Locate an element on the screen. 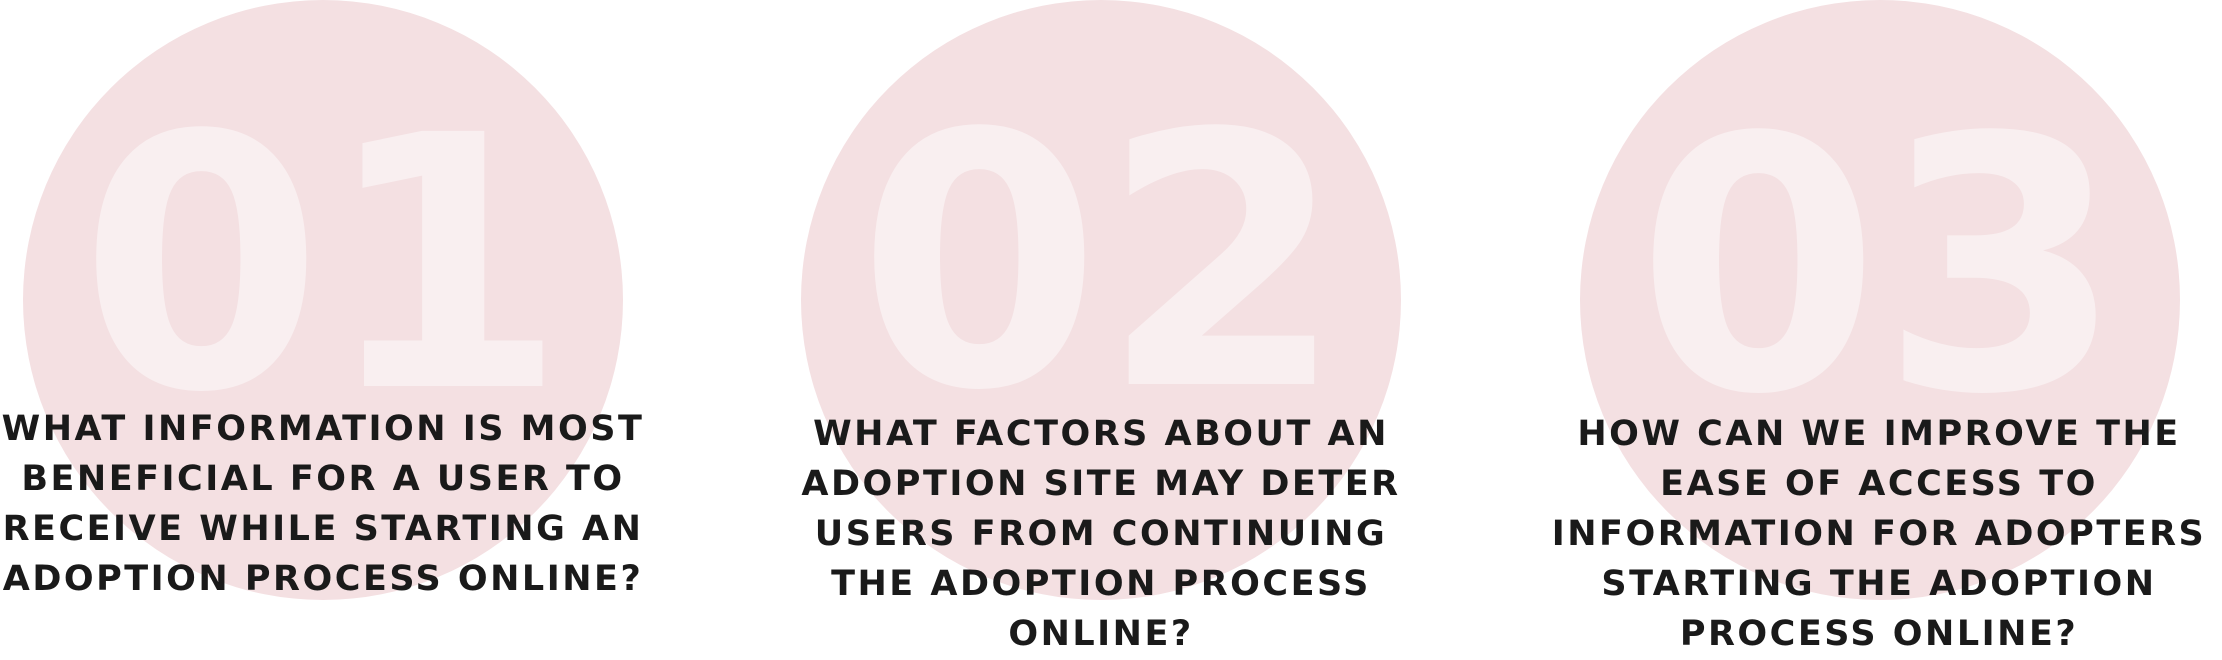  question-line: RECEIVE WHILE STARTING AN is located at coordinates (323, 529).